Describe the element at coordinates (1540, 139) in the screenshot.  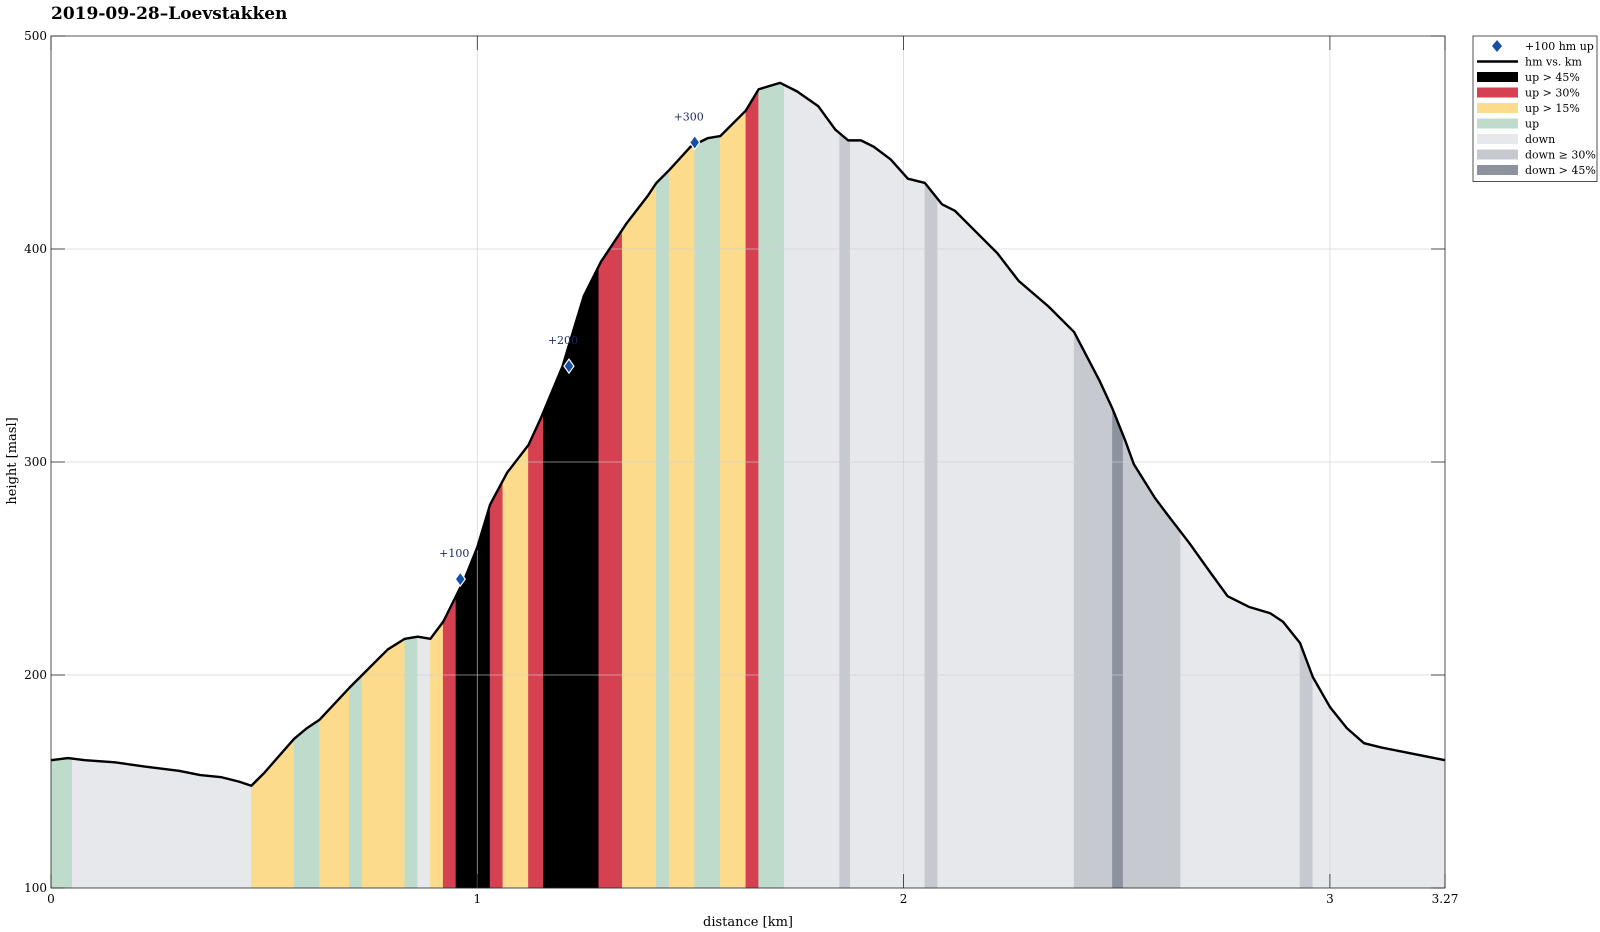
I see `legend-label: down` at that location.